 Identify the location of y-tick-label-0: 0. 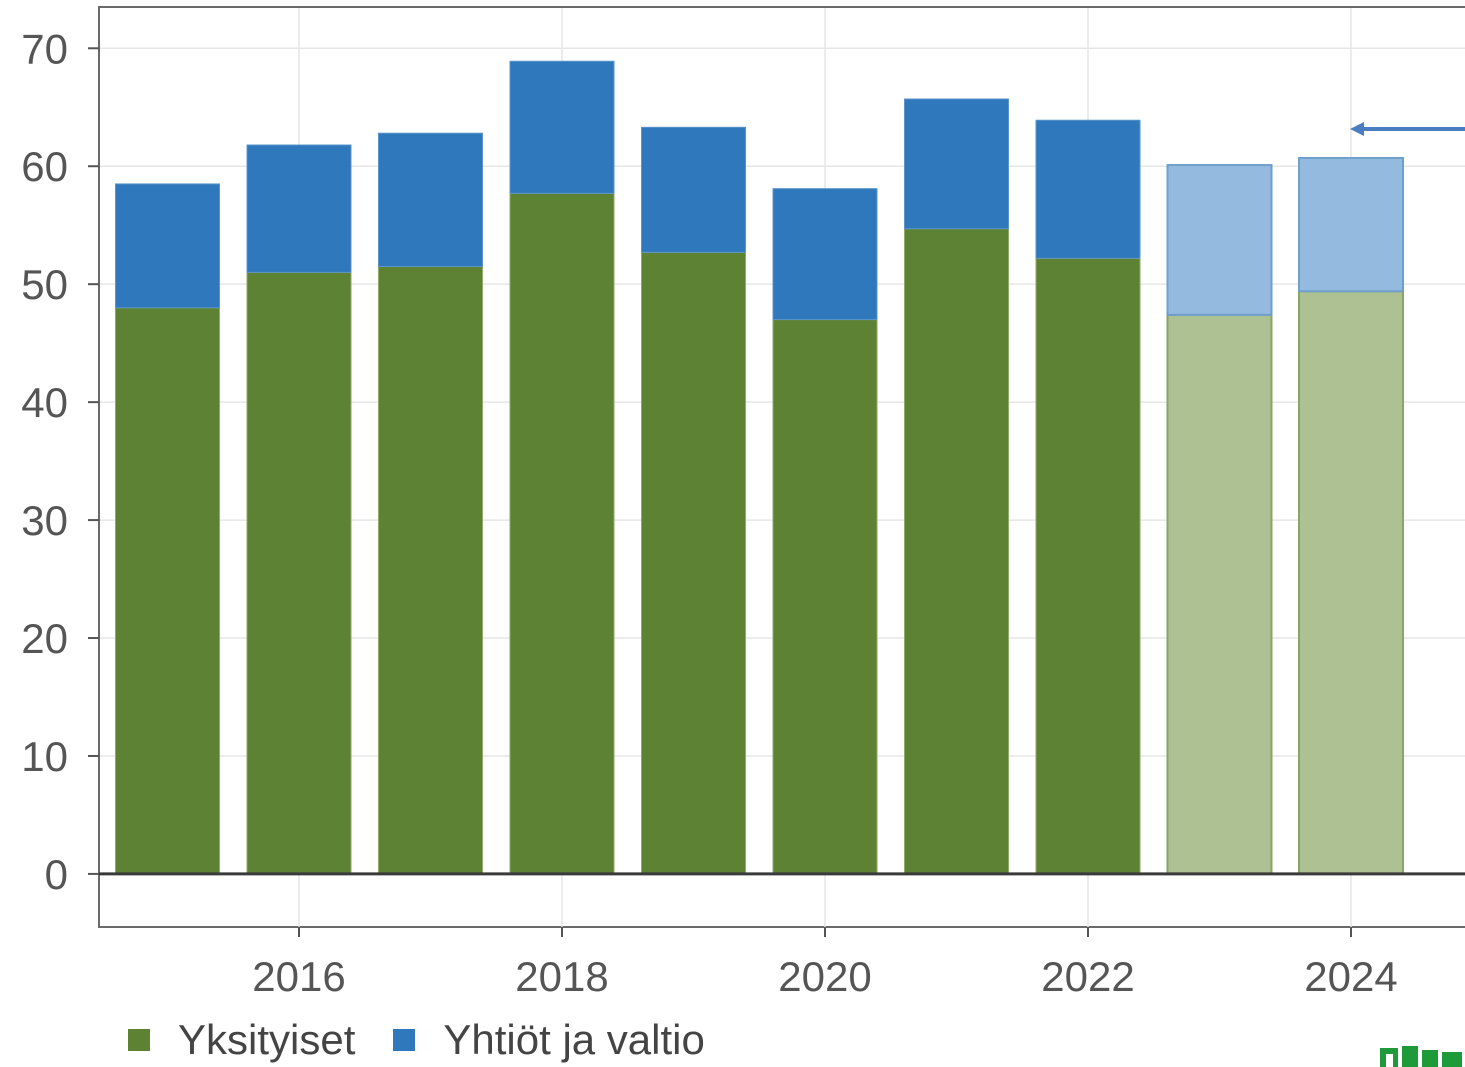
(56, 874).